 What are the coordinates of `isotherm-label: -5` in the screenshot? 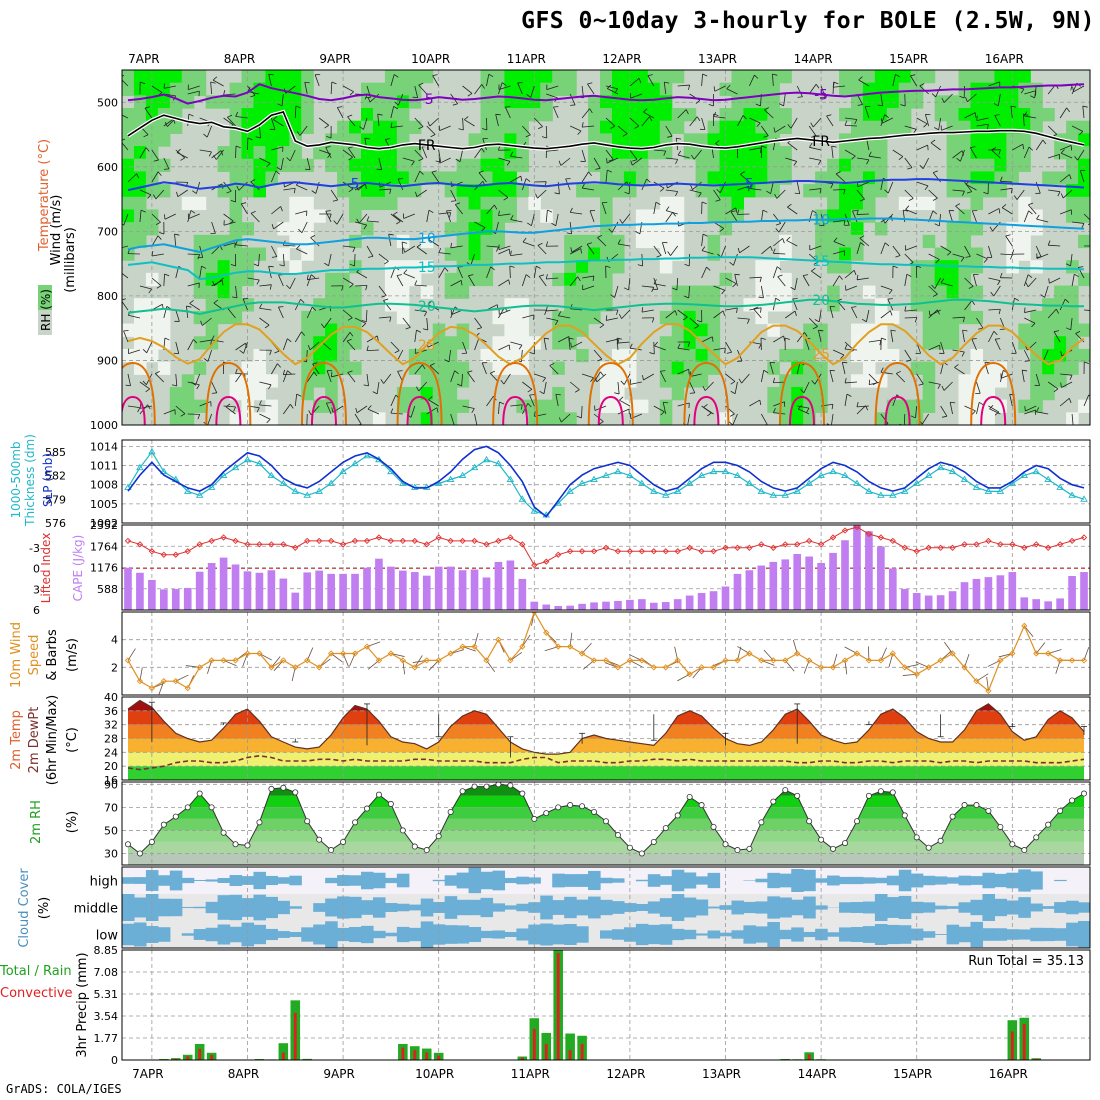 It's located at (821, 96).